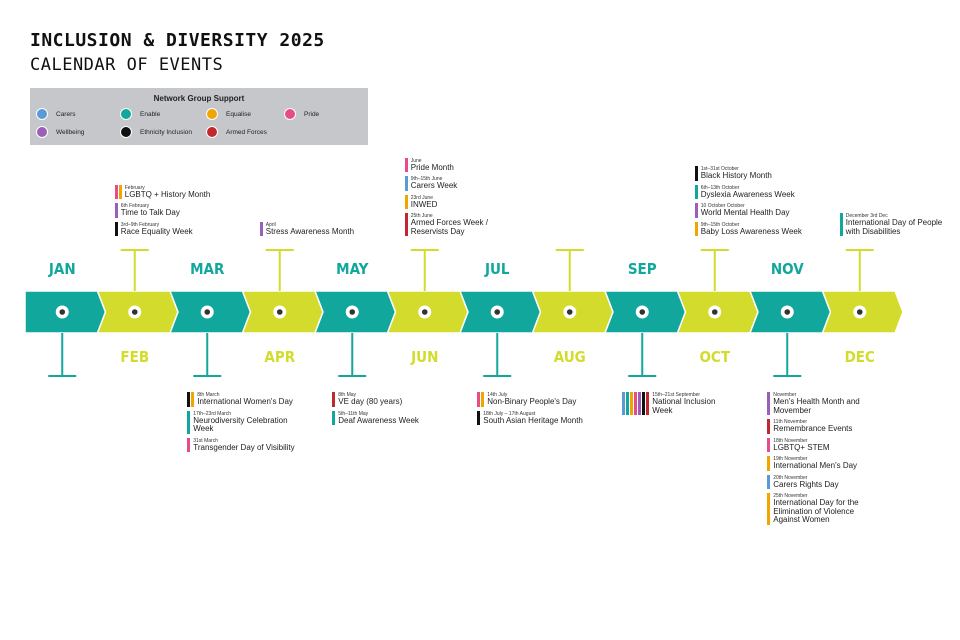 The width and height of the screenshot is (960, 640). What do you see at coordinates (684, 406) in the screenshot?
I see `event-name: National Inclusion Week` at bounding box center [684, 406].